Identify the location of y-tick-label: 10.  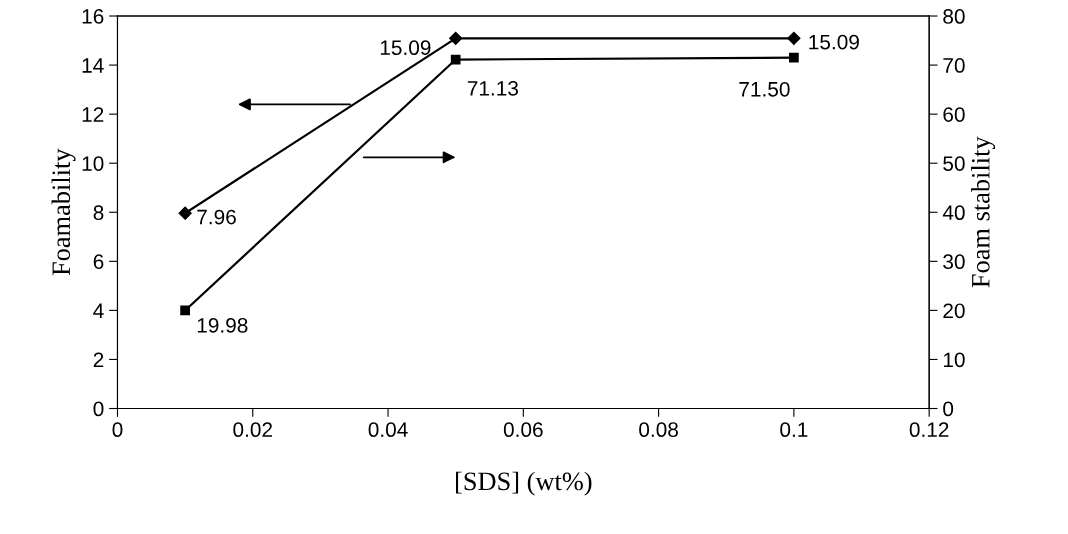
(93, 163).